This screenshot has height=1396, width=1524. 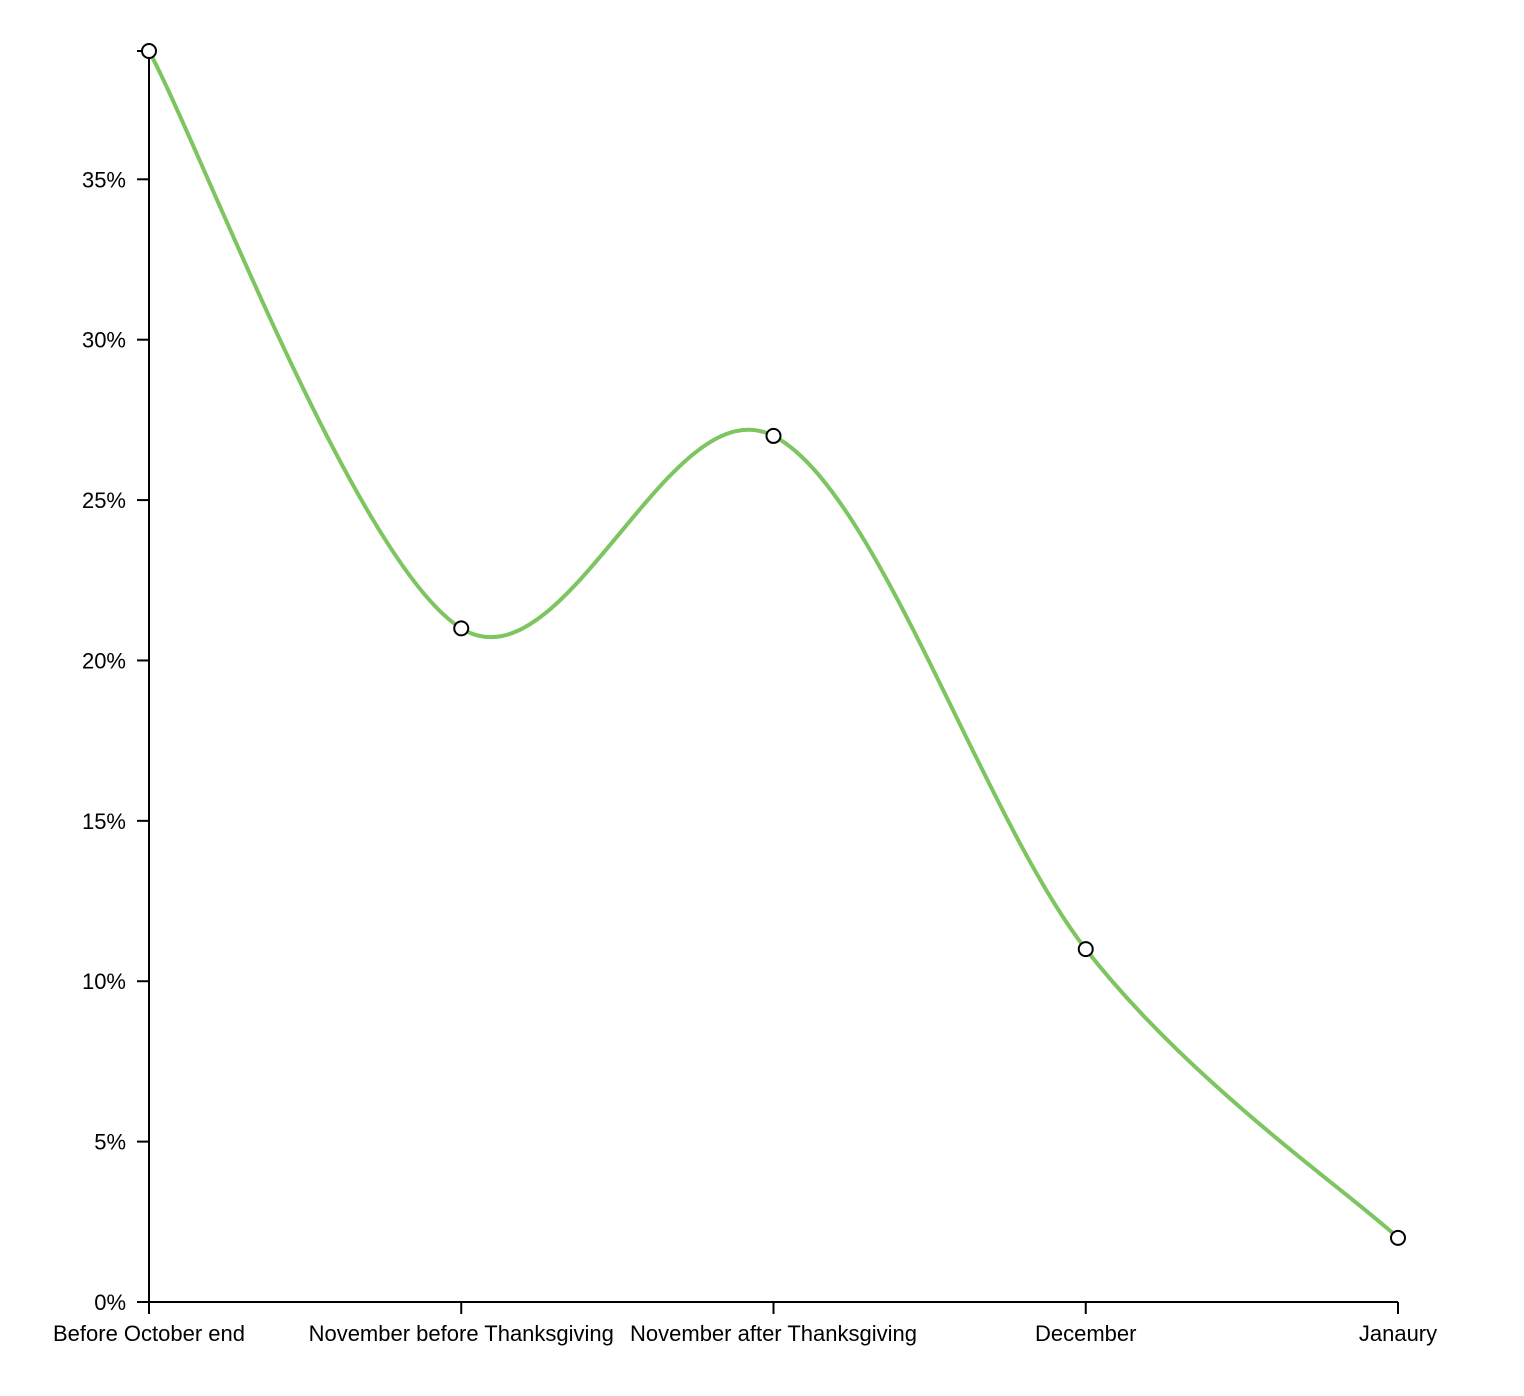 I want to click on x-tick-label: December, so click(x=1085, y=1333).